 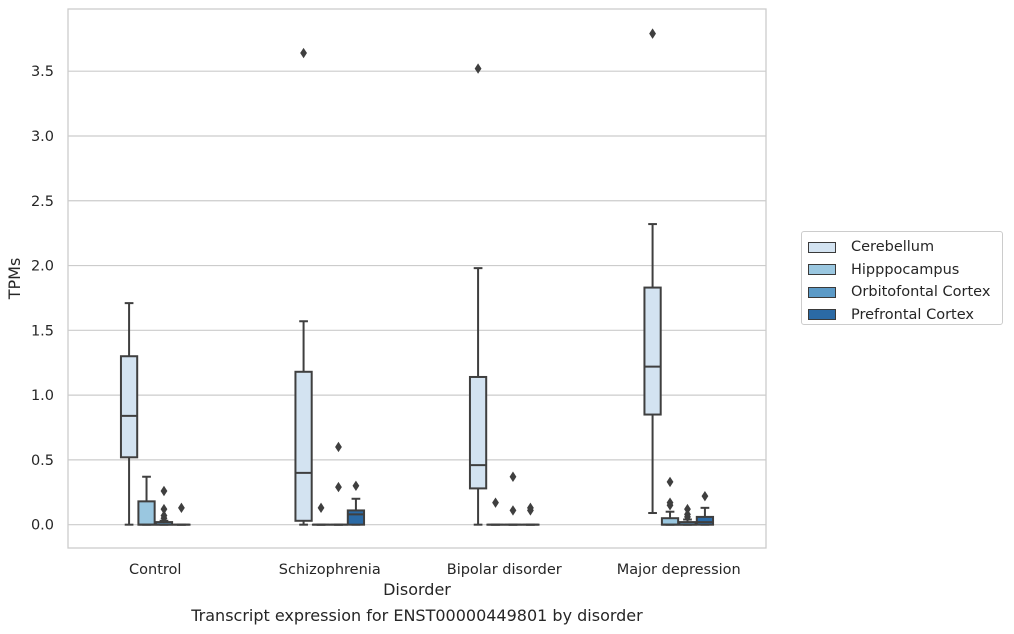 What do you see at coordinates (330, 570) in the screenshot?
I see `x-tick-label: Schizophrenia` at bounding box center [330, 570].